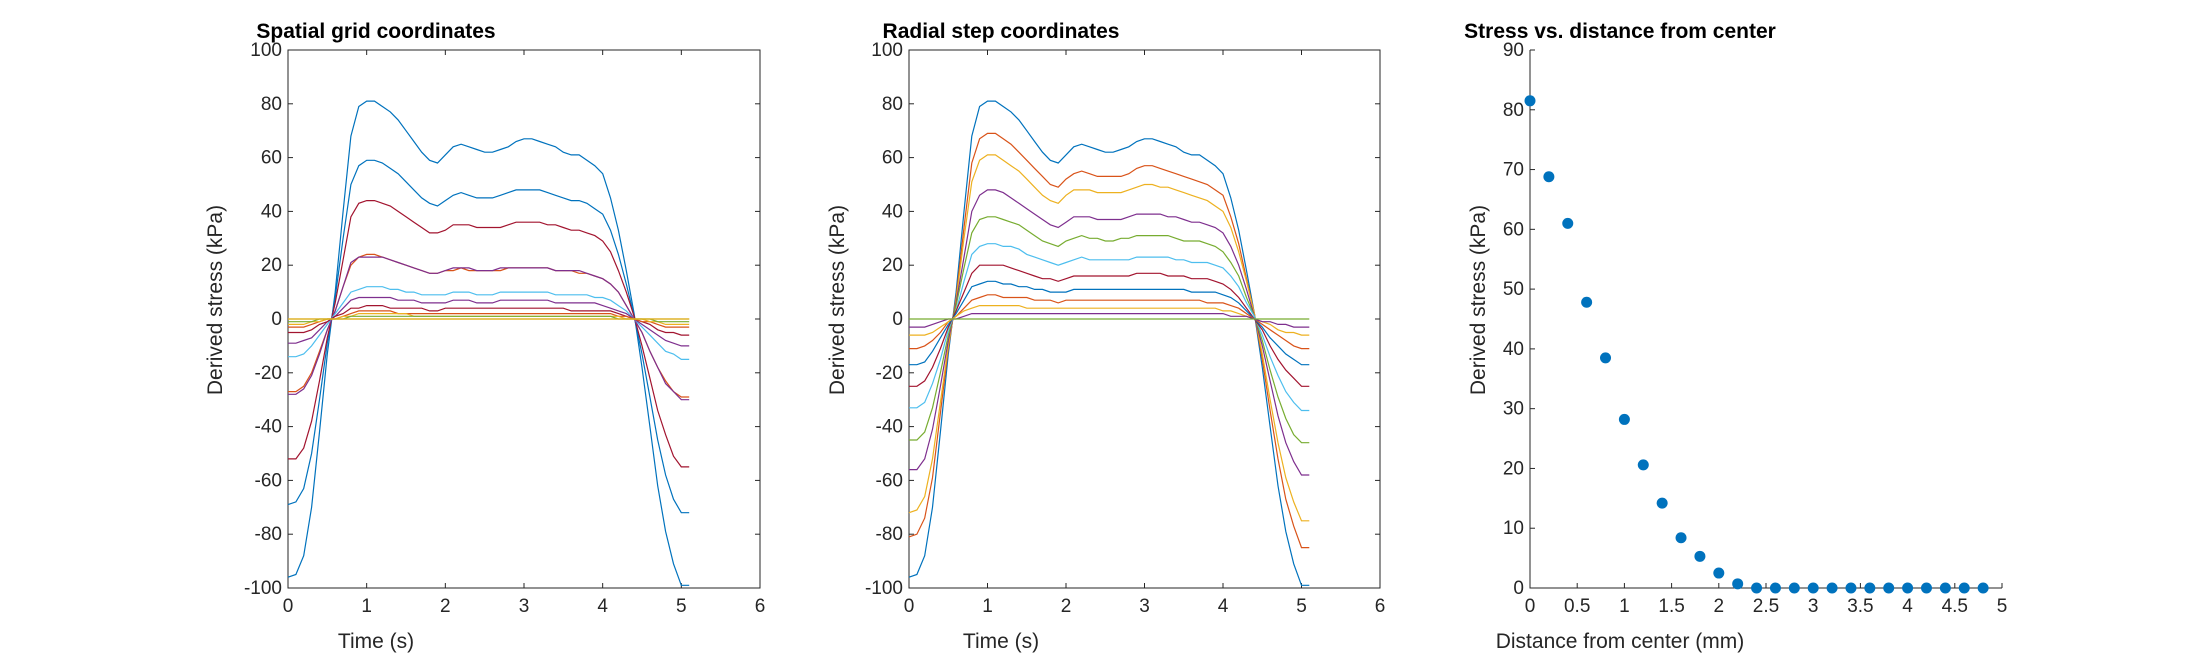 The width and height of the screenshot is (2191, 656). I want to click on y-tick-label: -40, so click(268, 427).